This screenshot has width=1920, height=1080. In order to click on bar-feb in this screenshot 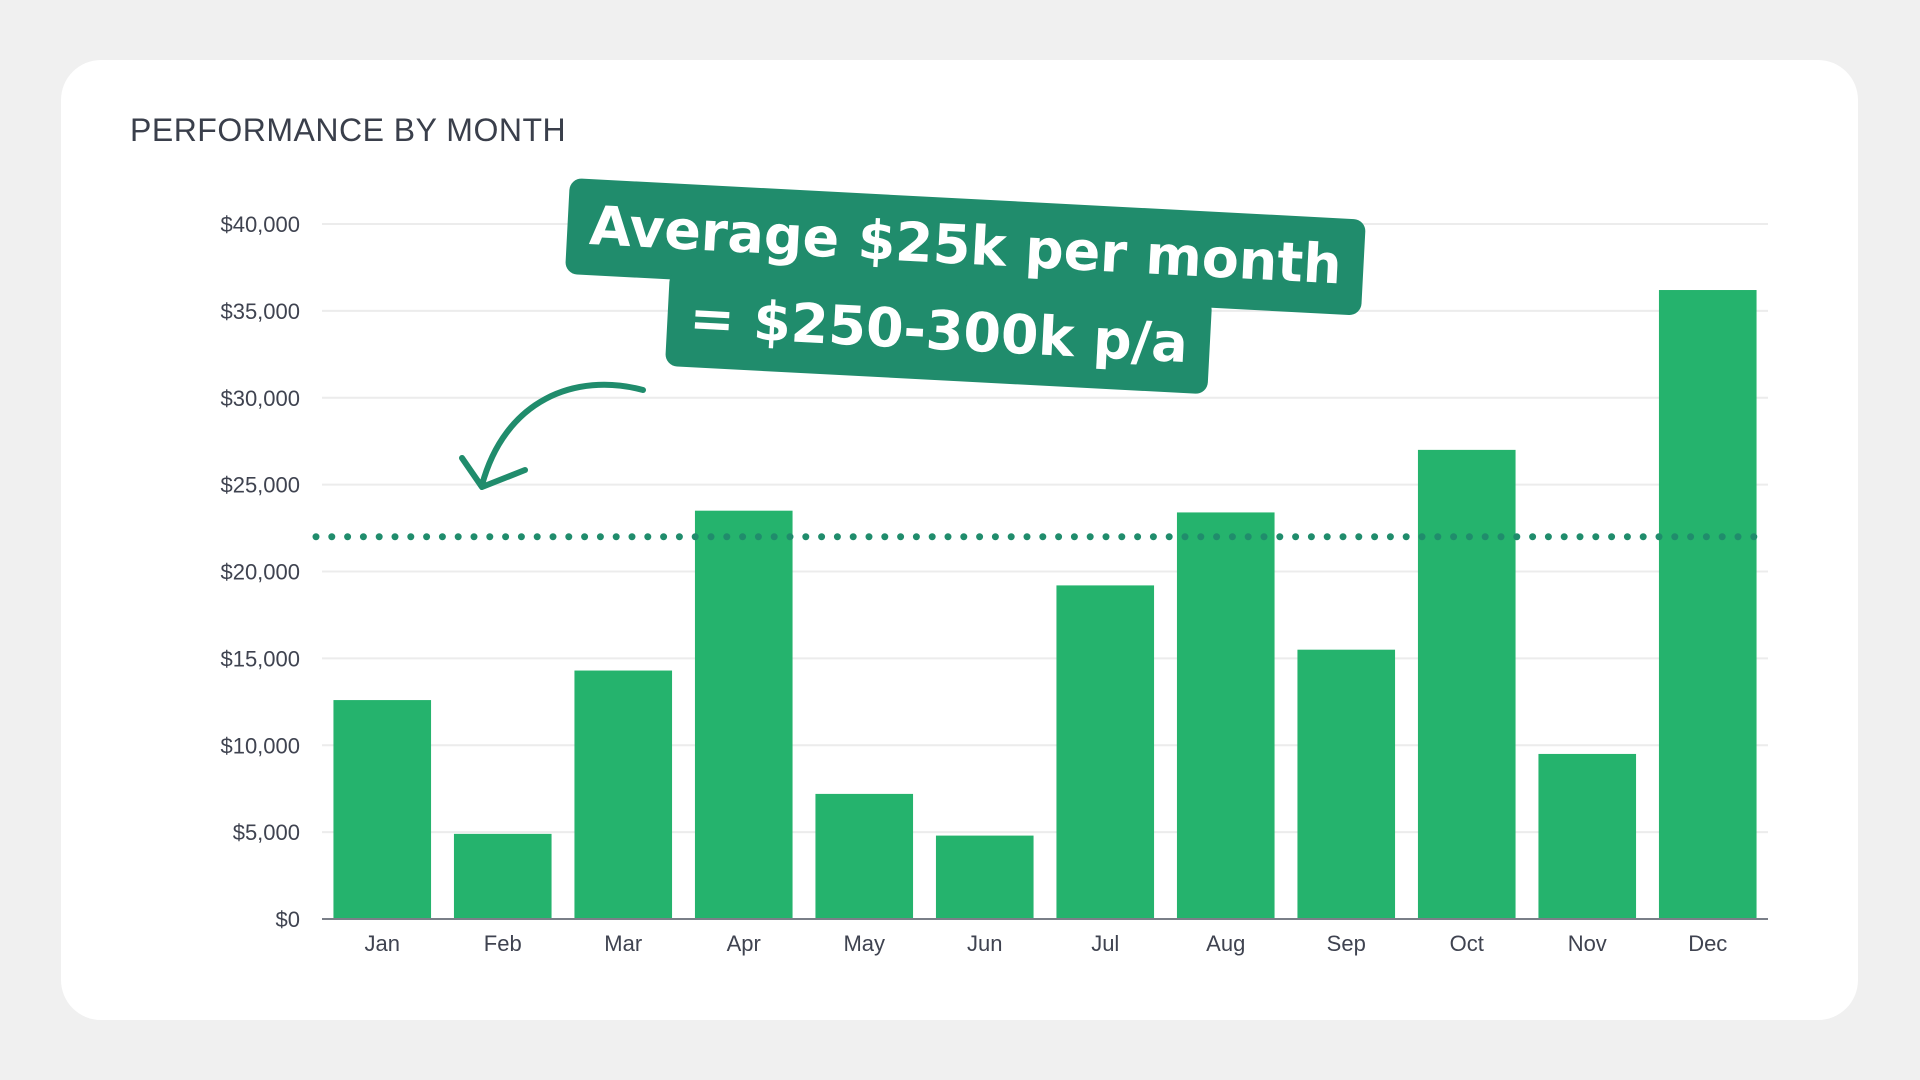, I will do `click(502, 876)`.